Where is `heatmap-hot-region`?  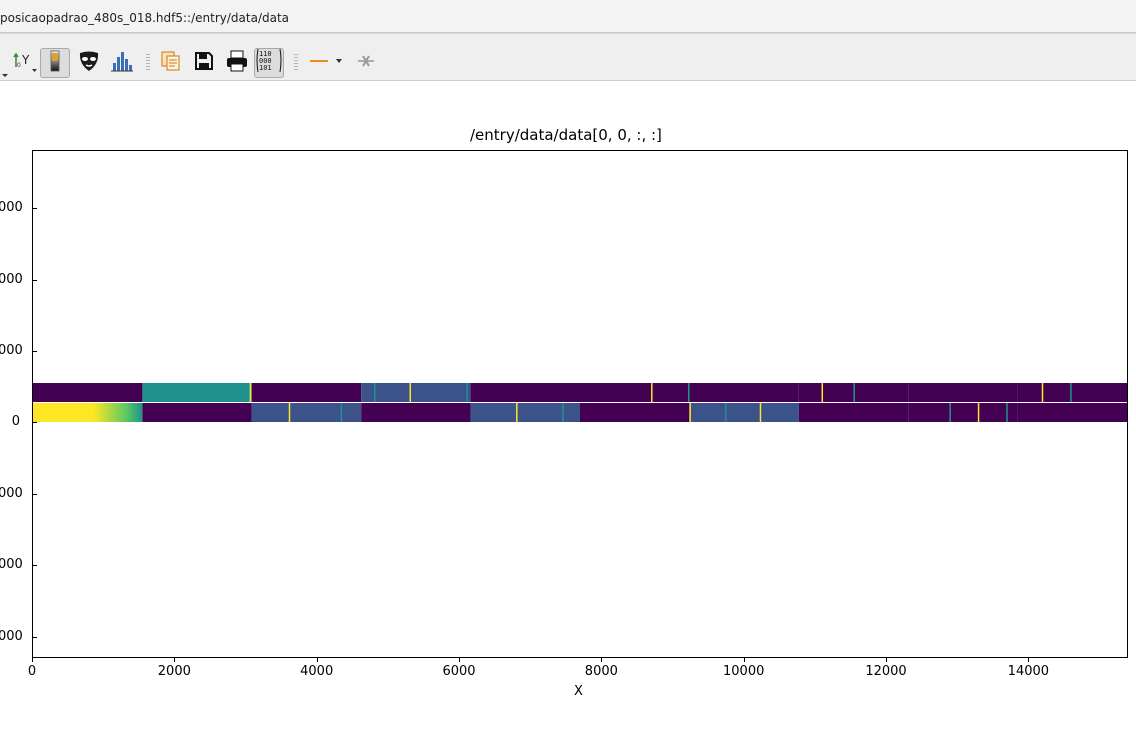
heatmap-hot-region is located at coordinates (88, 412).